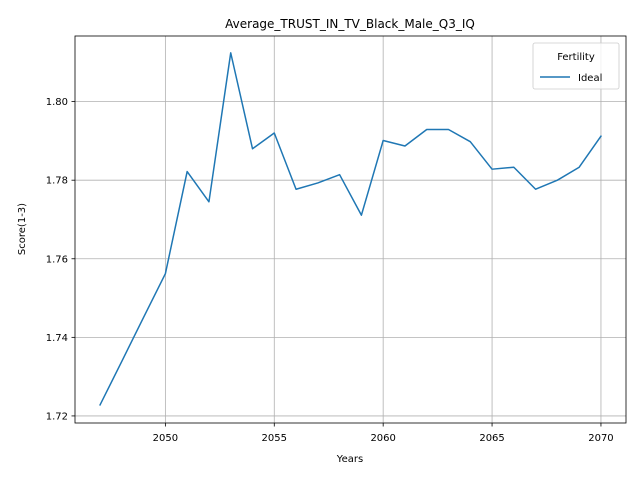 The image size is (640, 484). I want to click on y-axis-ticks: 1.72 1.74 1.76 1.78 1.80, so click(60, 259).